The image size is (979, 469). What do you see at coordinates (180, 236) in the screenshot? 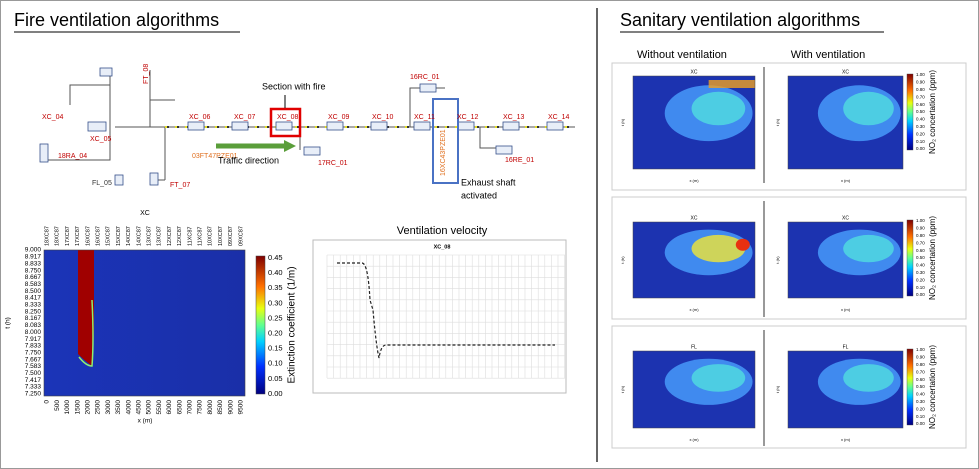
I see `top-label: 12XC87` at bounding box center [180, 236].